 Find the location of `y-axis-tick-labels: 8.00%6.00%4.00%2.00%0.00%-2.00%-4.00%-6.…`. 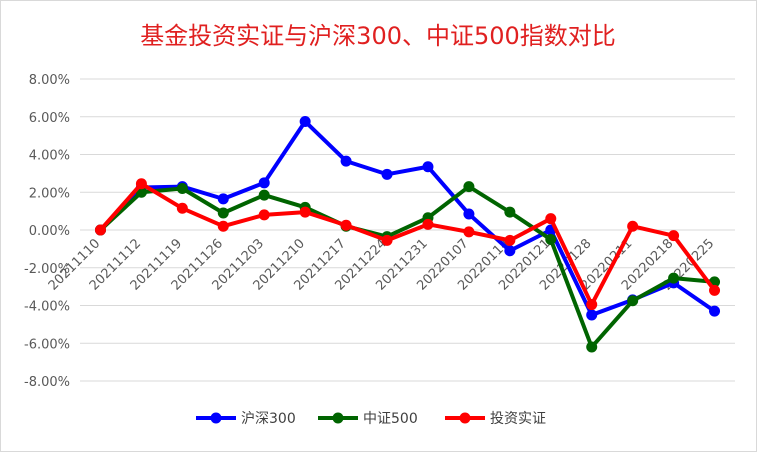

y-axis-tick-labels: 8.00%6.00%4.00%2.00%0.00%-2.00%-4.00%-6.… is located at coordinates (47, 231).